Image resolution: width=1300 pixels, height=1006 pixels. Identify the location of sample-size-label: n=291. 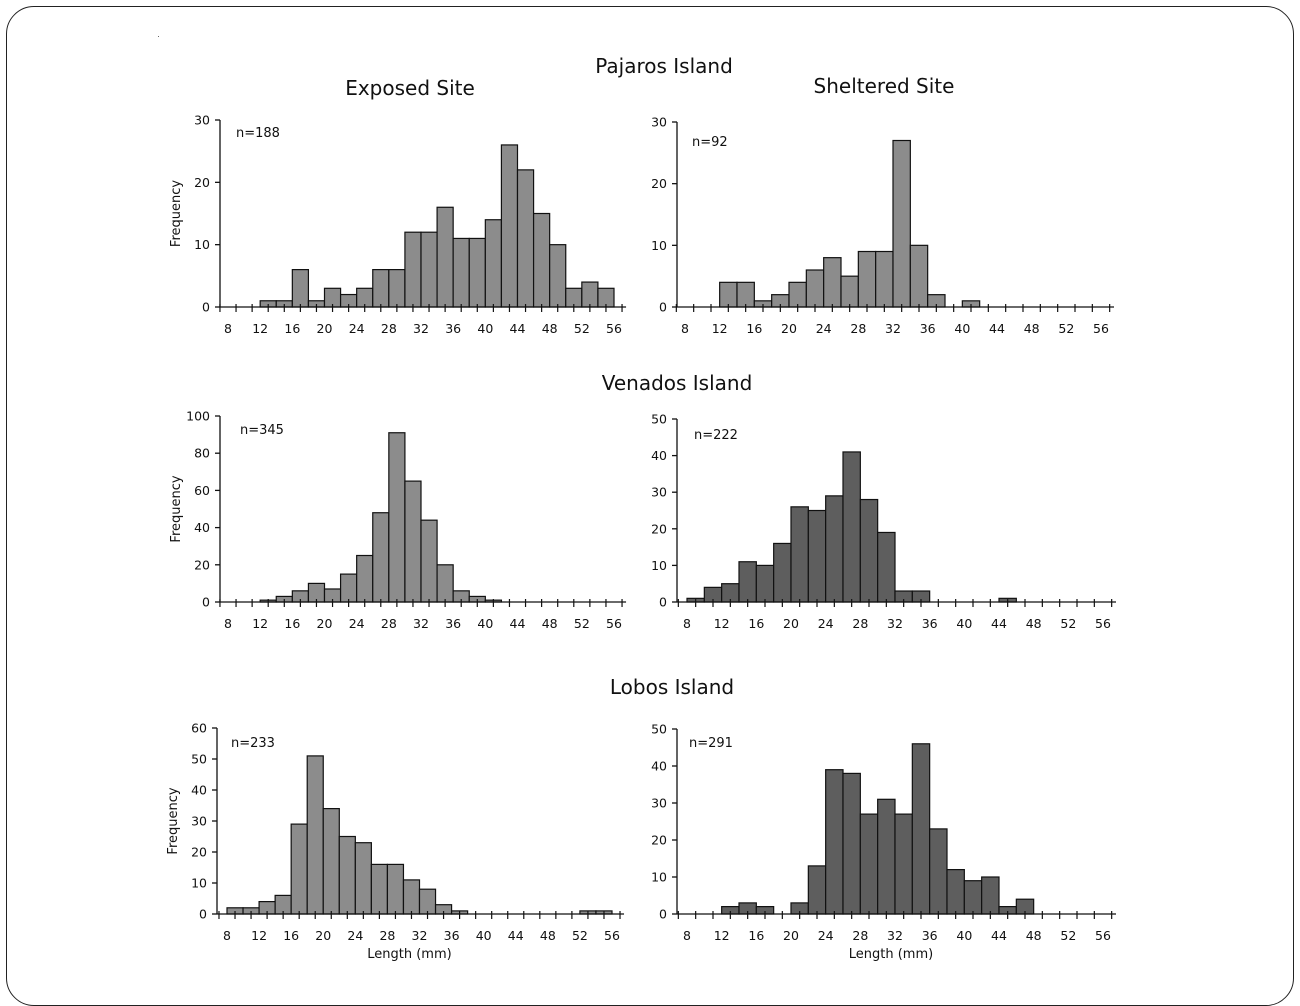
(711, 743).